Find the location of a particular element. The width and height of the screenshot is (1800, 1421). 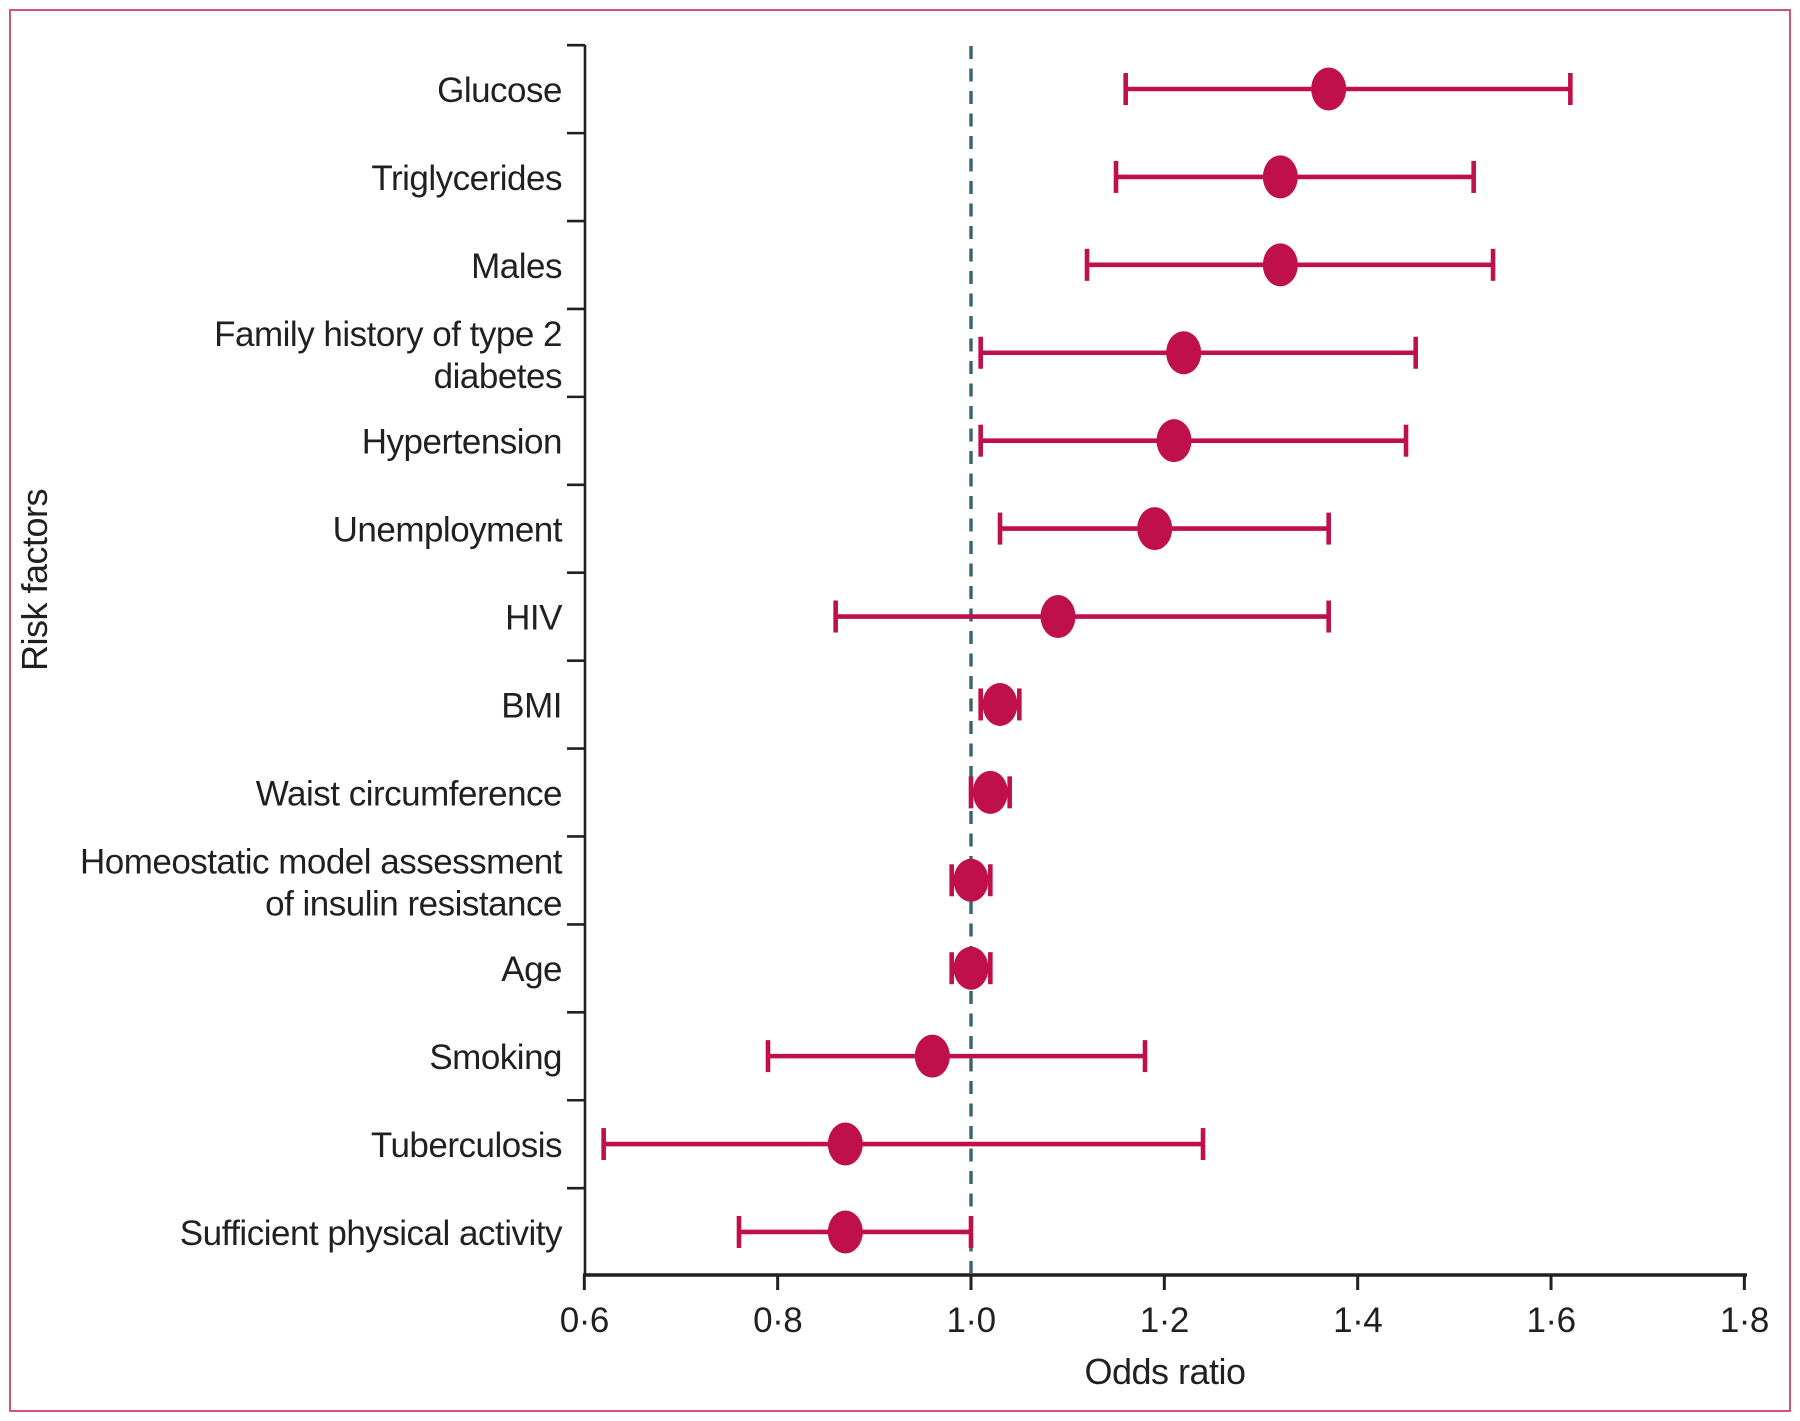

category-label-unemployment: Unemployment is located at coordinates (448, 530).